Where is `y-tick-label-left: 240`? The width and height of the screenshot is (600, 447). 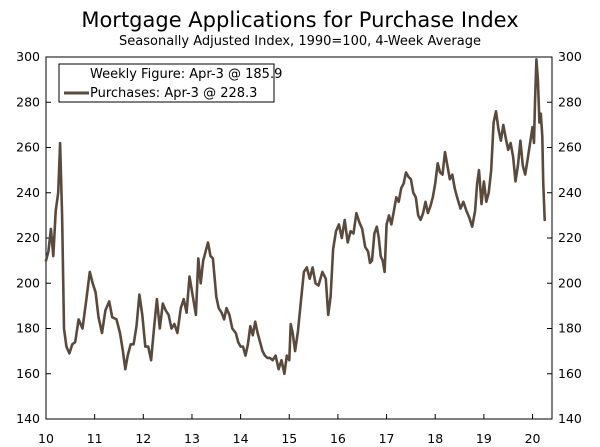 y-tick-label-left: 240 is located at coordinates (28, 192).